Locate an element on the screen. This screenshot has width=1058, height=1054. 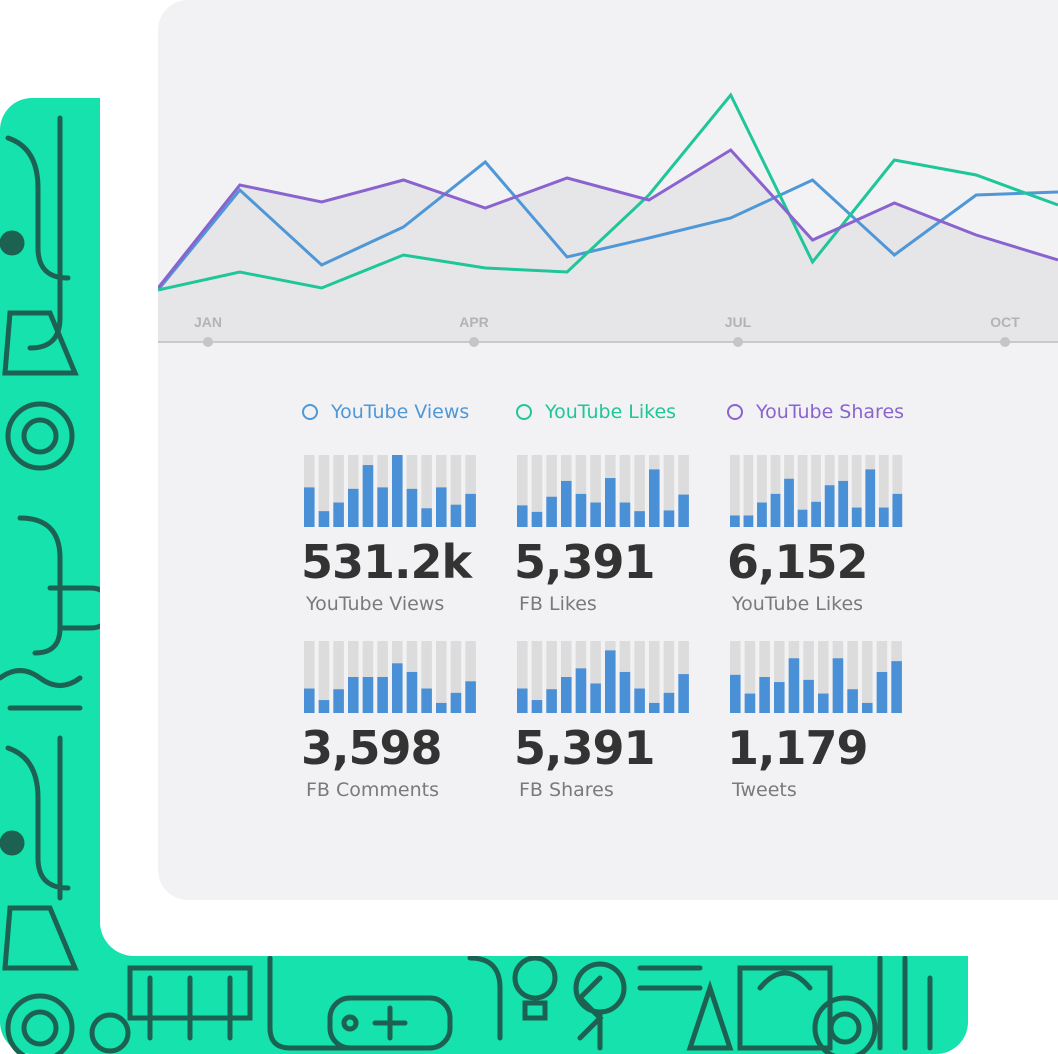
legend-label: YouTube Likes is located at coordinates (611, 412).